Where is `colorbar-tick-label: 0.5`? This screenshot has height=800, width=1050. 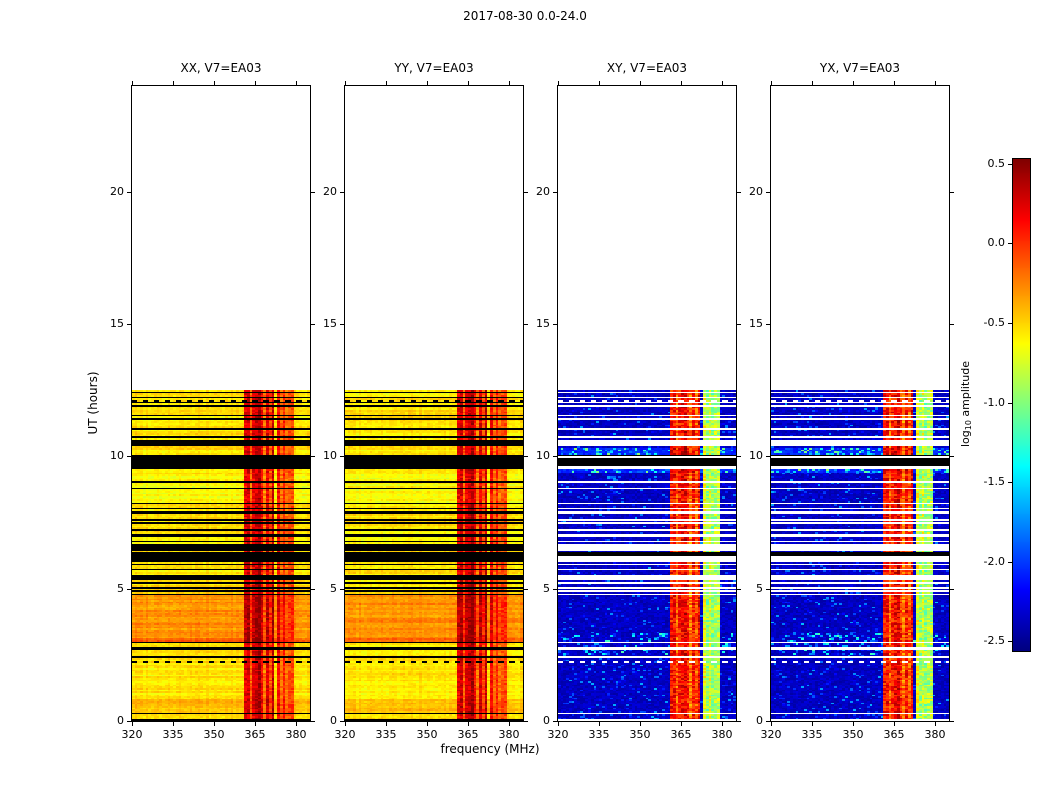 colorbar-tick-label: 0.5 is located at coordinates (996, 163).